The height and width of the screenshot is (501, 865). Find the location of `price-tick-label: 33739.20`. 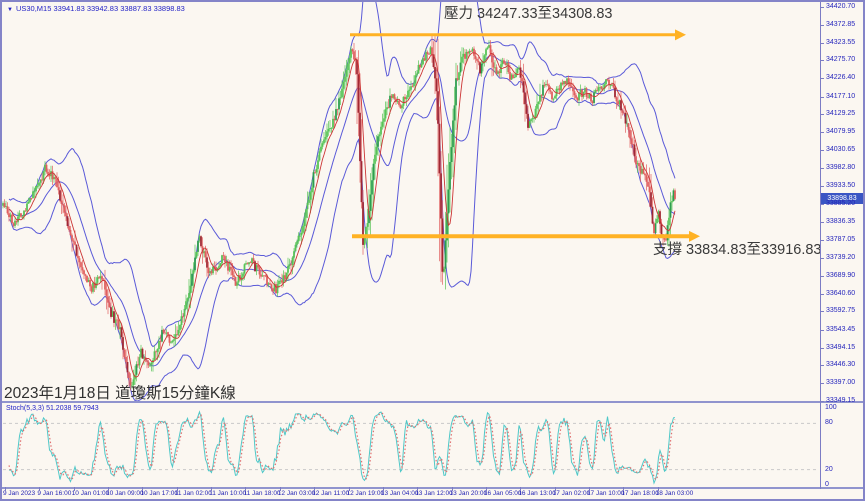

price-tick-label: 33739.20 is located at coordinates (841, 257).